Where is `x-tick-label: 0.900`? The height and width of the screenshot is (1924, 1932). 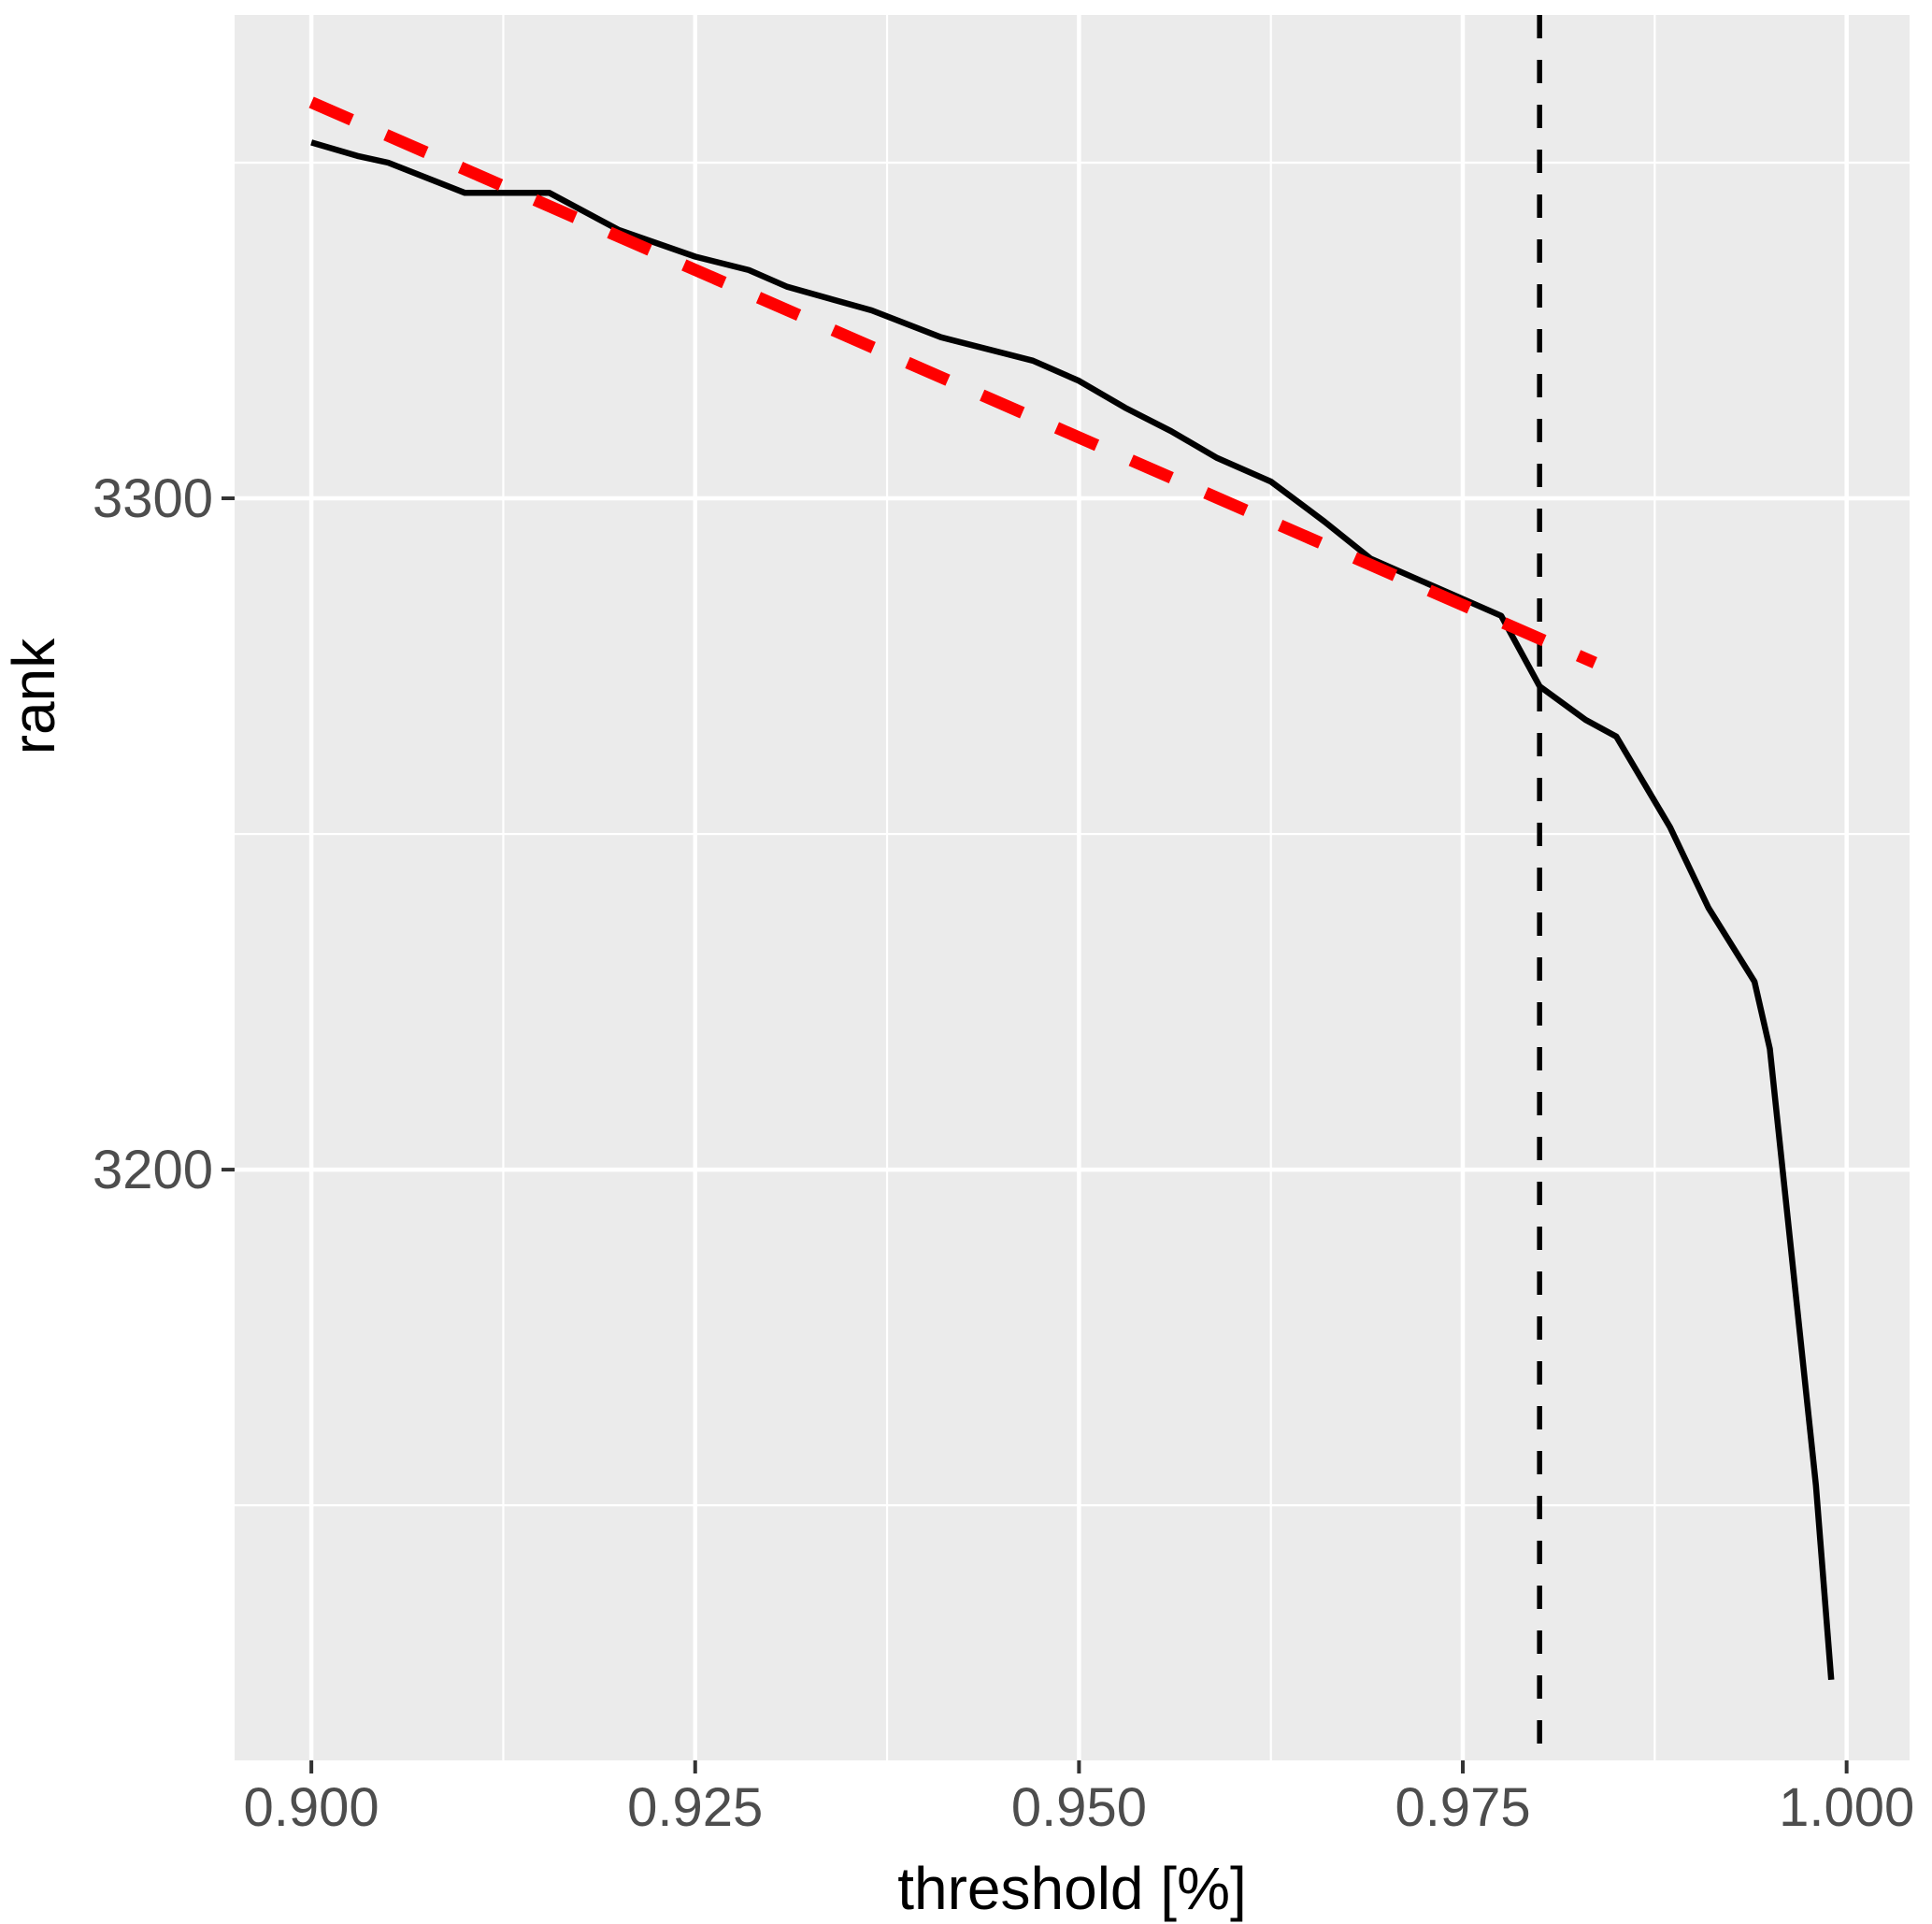 x-tick-label: 0.900 is located at coordinates (311, 1807).